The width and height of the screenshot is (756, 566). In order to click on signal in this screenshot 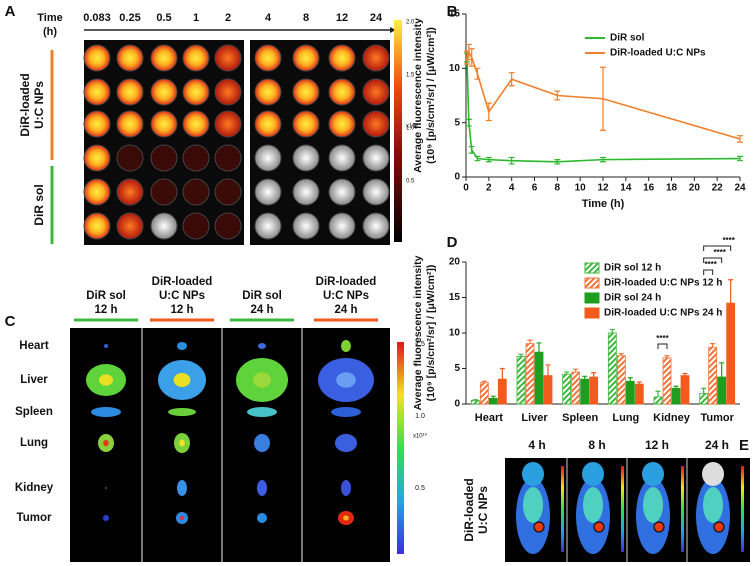, I will do `click(653, 505)`.